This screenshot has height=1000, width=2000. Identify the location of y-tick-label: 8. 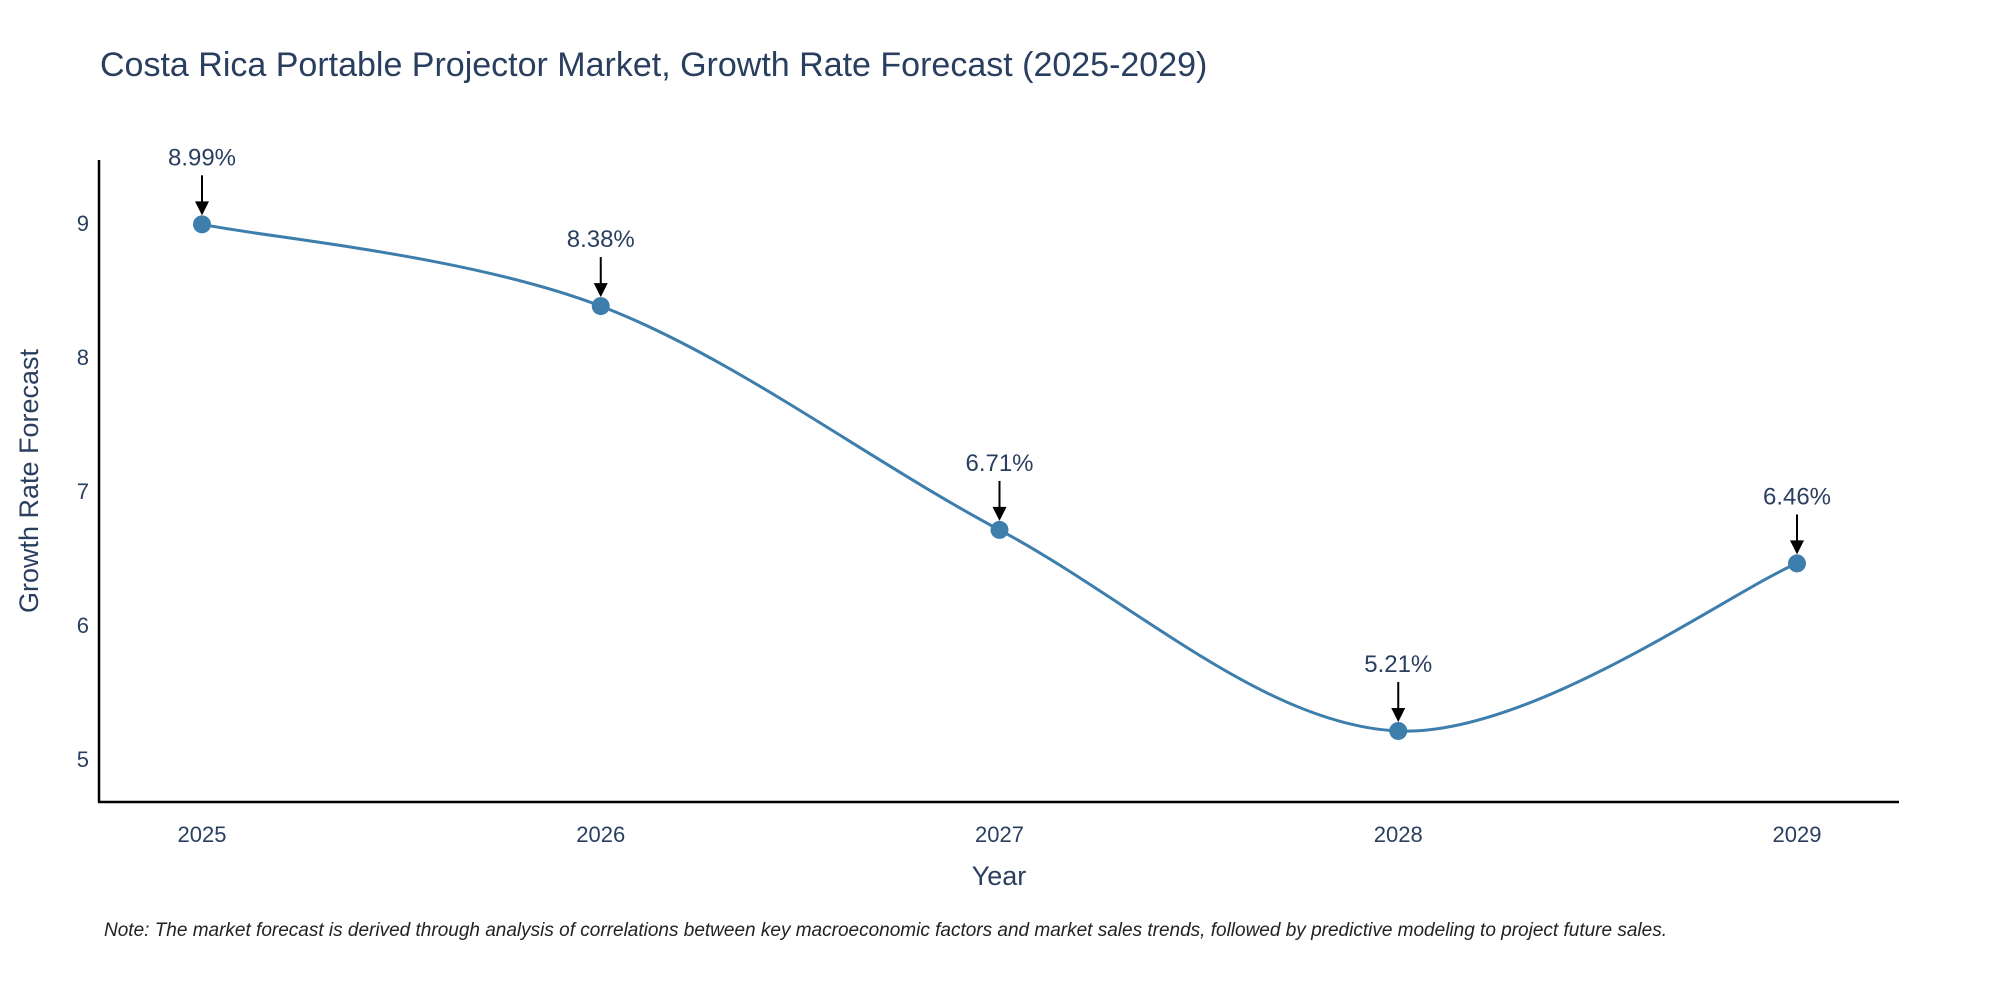
(83, 357).